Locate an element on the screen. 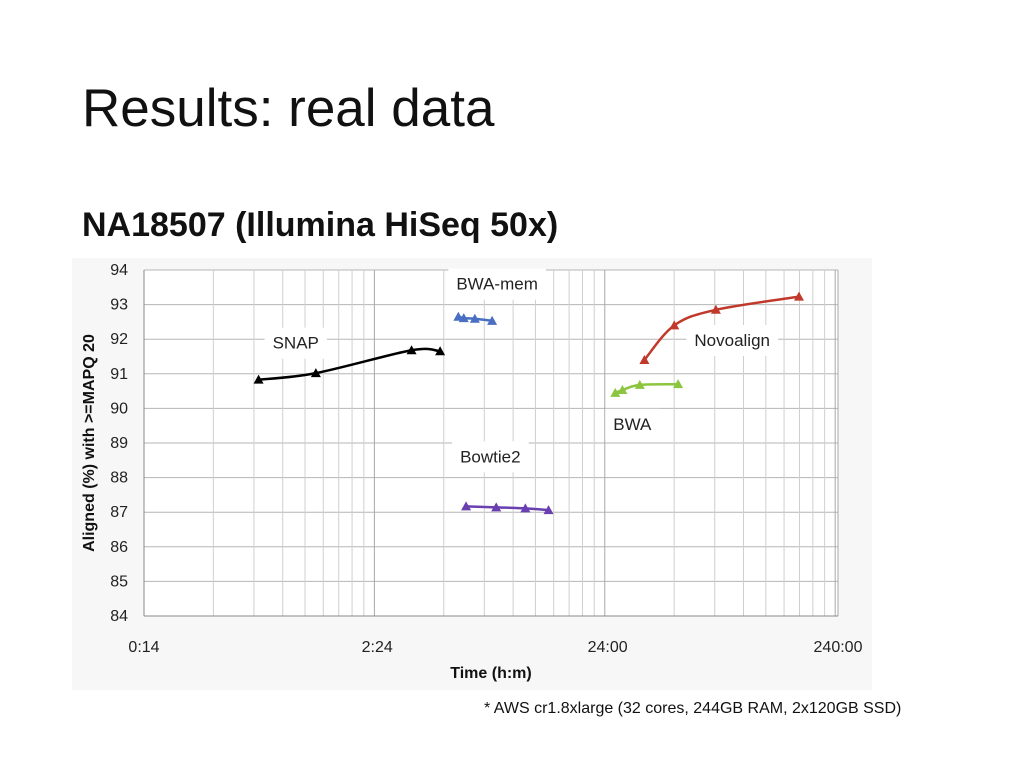 This screenshot has width=1024, height=768. series-label-novoalign: Novoalign is located at coordinates (732, 340).